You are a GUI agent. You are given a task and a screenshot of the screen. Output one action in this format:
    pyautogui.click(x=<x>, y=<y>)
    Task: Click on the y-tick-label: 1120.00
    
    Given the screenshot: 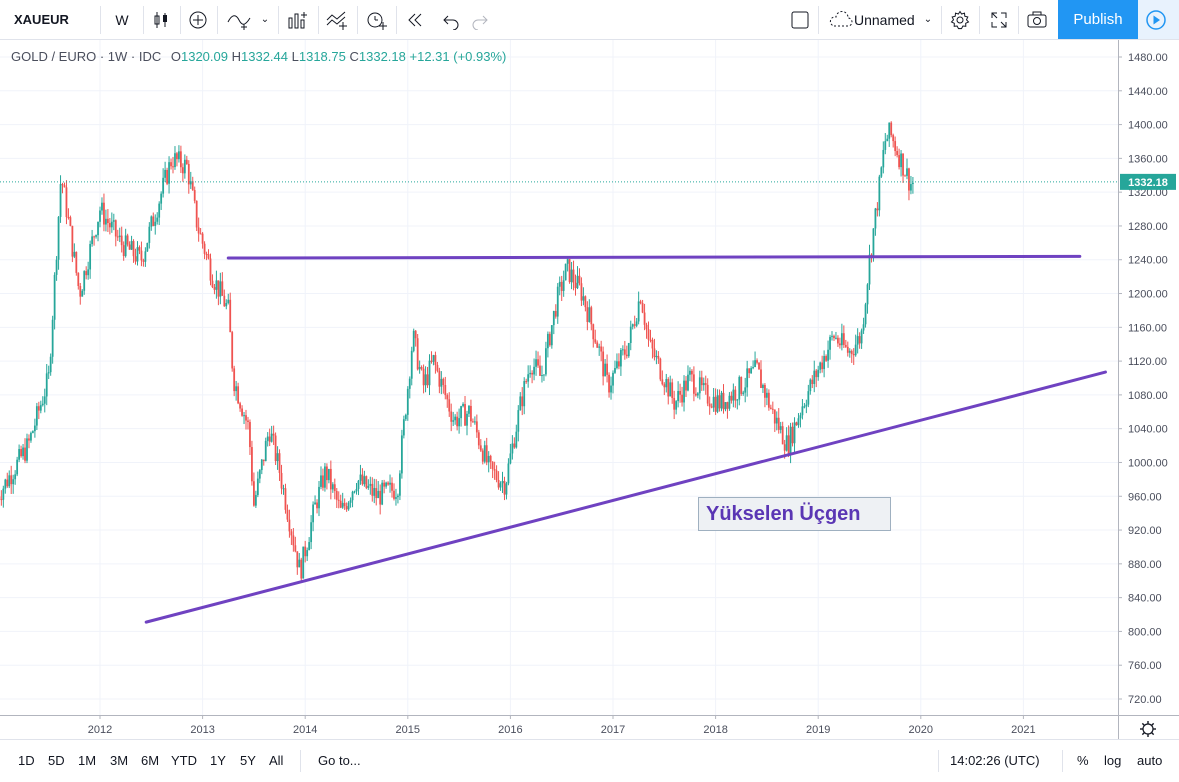 What is the action you would take?
    pyautogui.click(x=1147, y=362)
    